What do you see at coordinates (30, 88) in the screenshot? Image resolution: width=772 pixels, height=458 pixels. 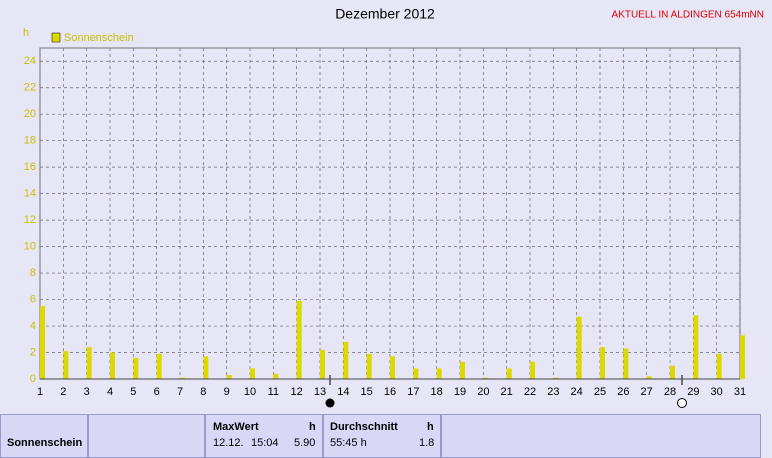 I see `y-tick-label: 22` at bounding box center [30, 88].